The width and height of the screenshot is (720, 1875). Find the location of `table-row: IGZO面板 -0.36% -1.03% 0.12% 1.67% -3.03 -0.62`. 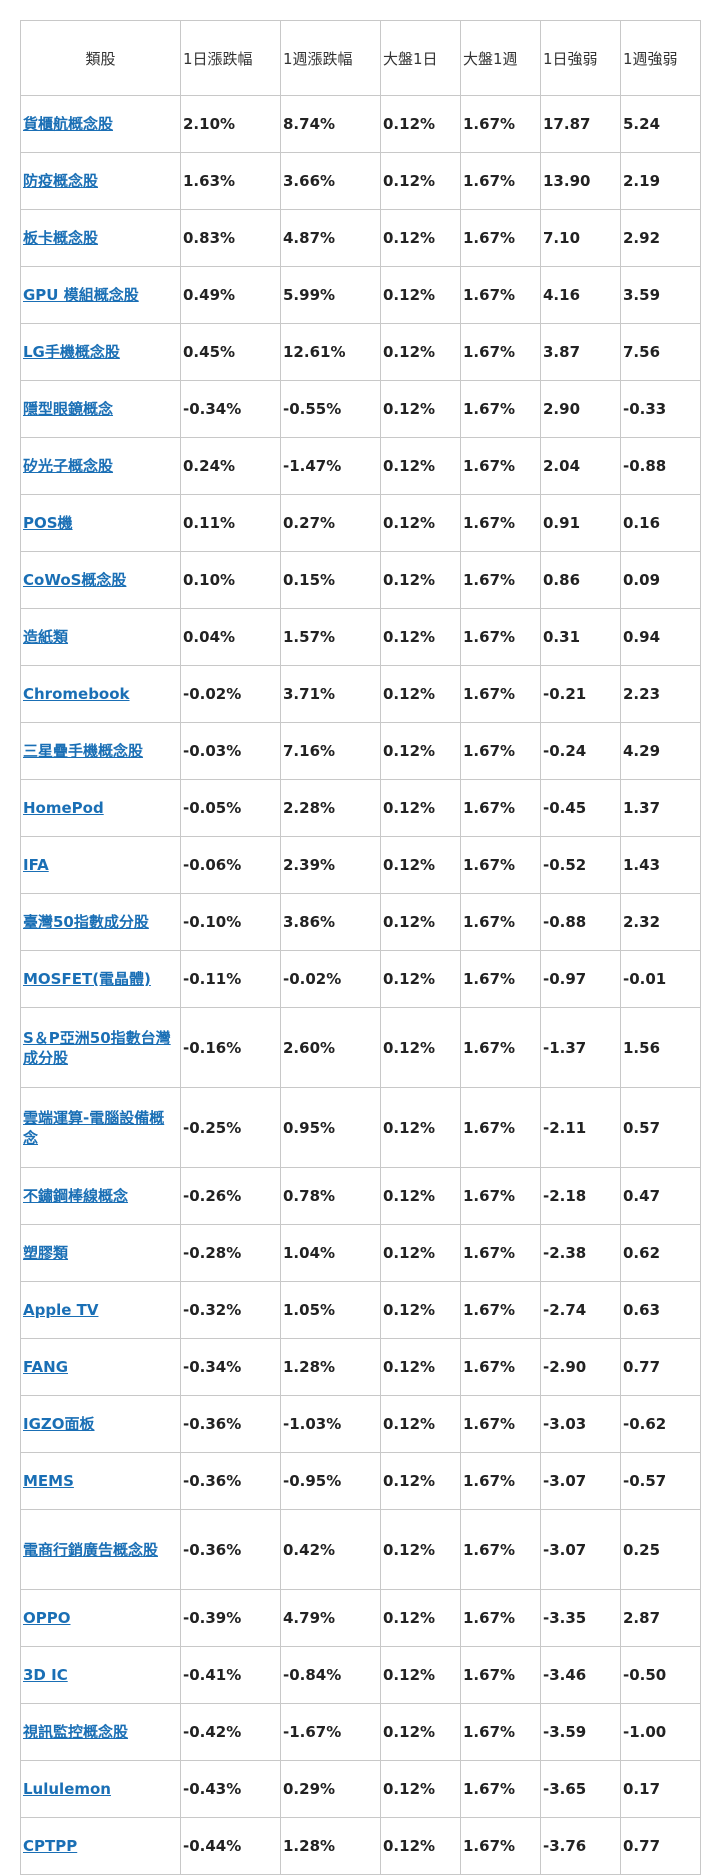

table-row: IGZO面板 -0.36% -1.03% 0.12% 1.67% -3.03 -0.62 is located at coordinates (360, 1424).